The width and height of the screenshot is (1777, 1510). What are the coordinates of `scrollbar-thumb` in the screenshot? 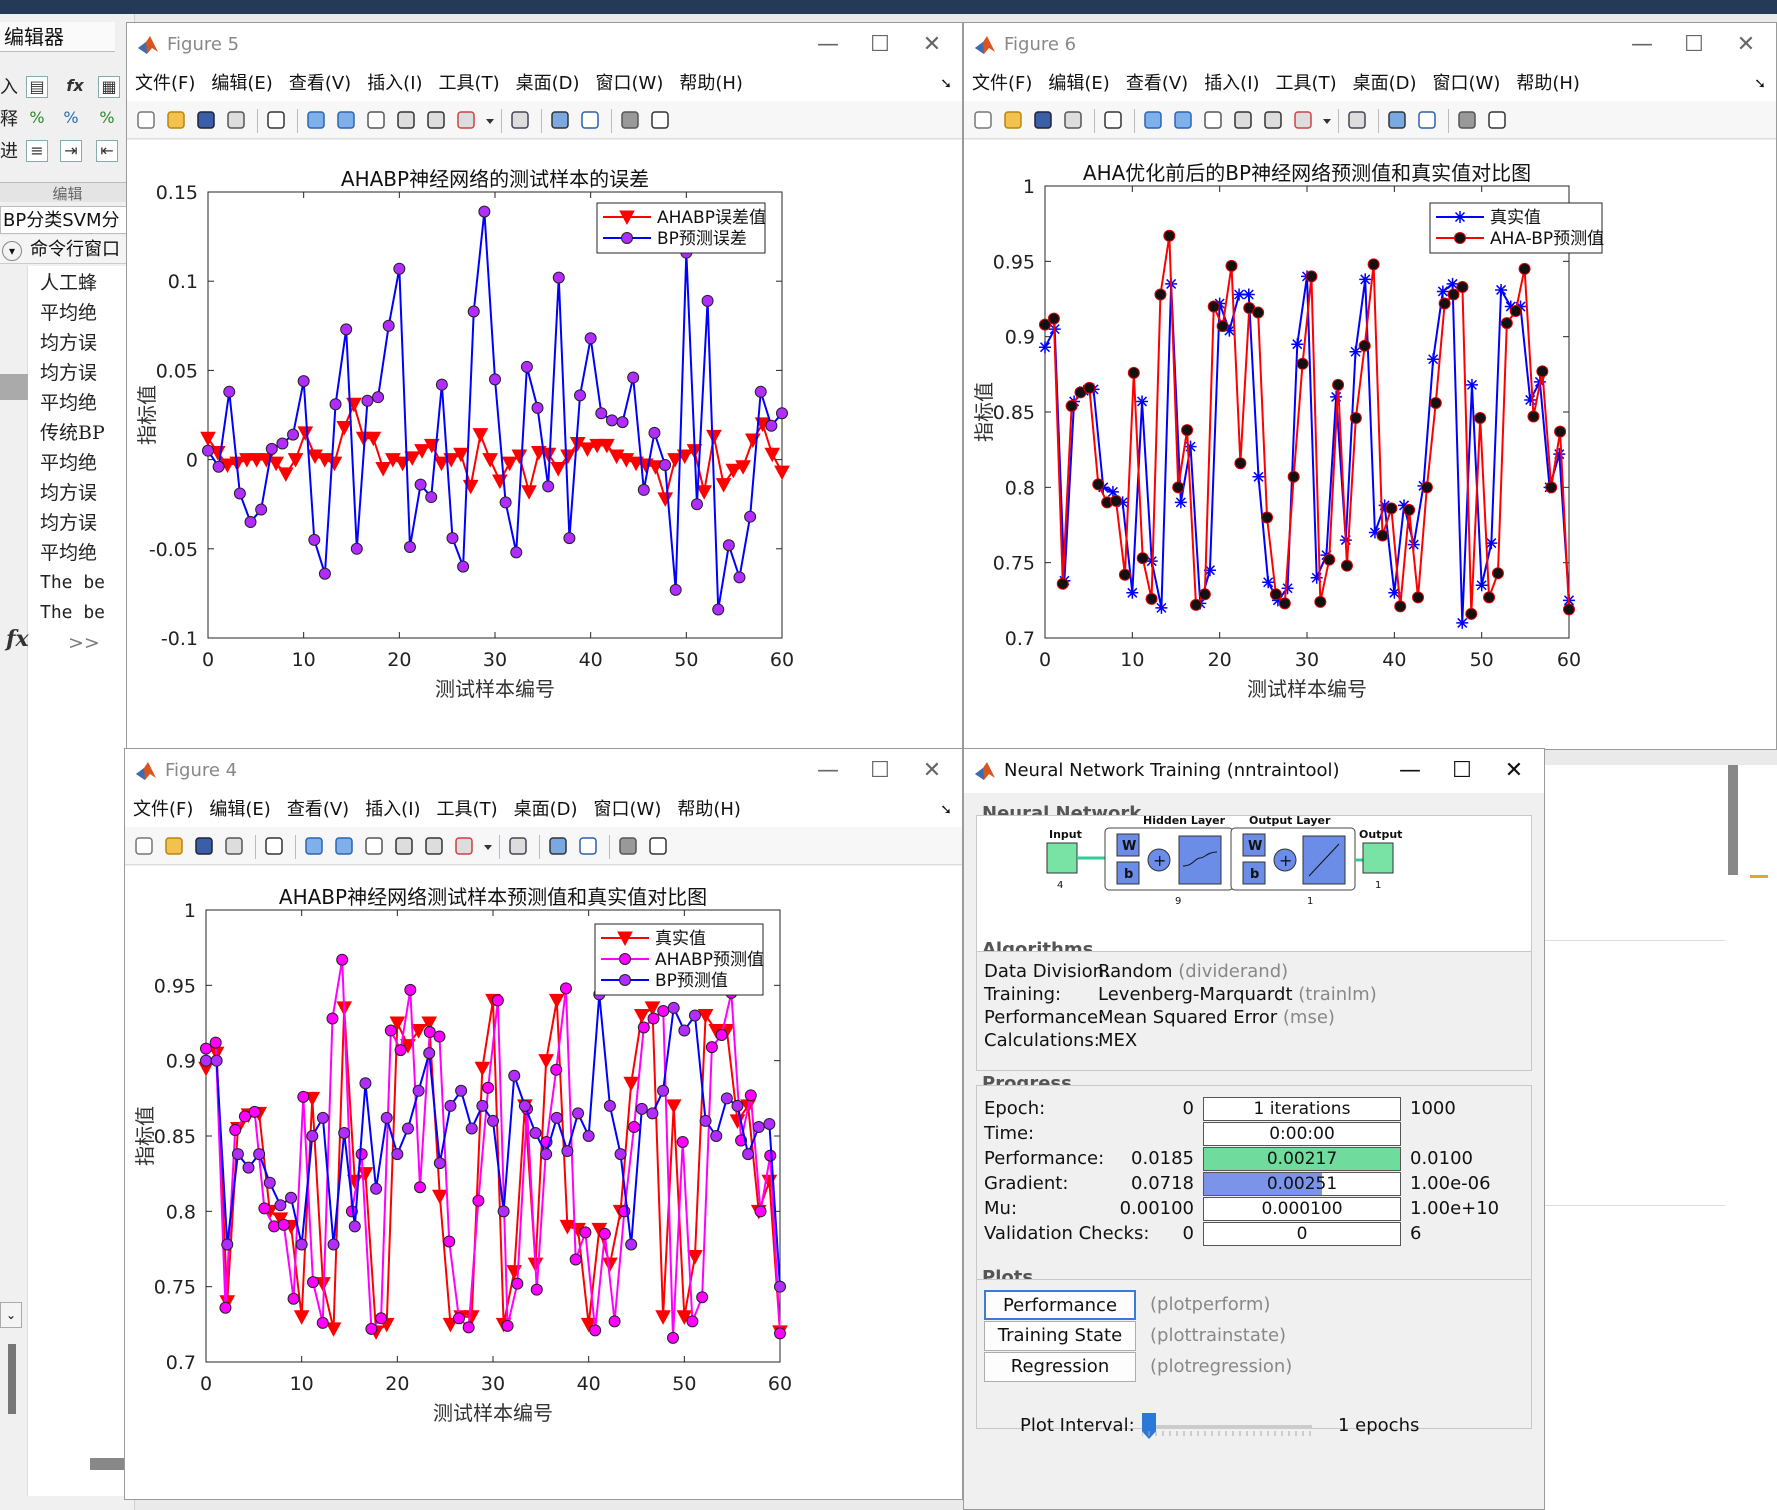 It's located at (1733, 820).